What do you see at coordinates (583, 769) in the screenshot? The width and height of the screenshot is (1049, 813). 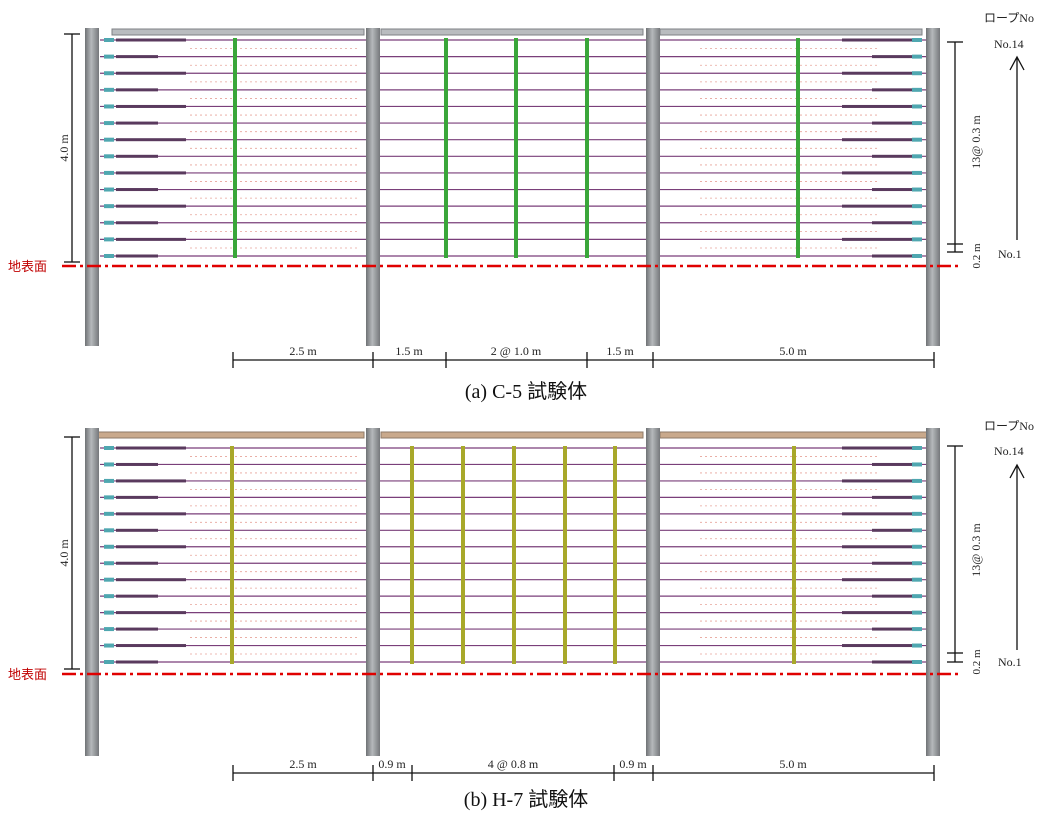 I see `span-dimensions: 2.5 m 0.9 m 4 @ 0.8 m 0.9 m 5.0 m` at bounding box center [583, 769].